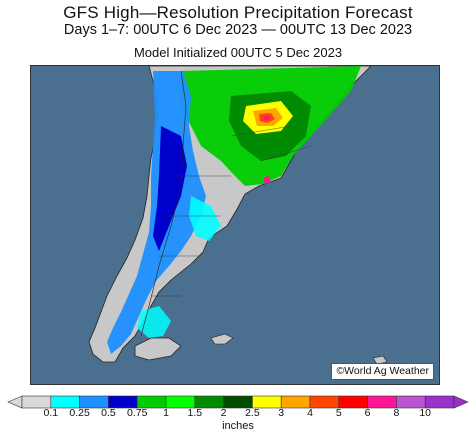 This screenshot has height=436, width=476. Describe the element at coordinates (367, 413) in the screenshot. I see `legend-tick-label: 6` at that location.